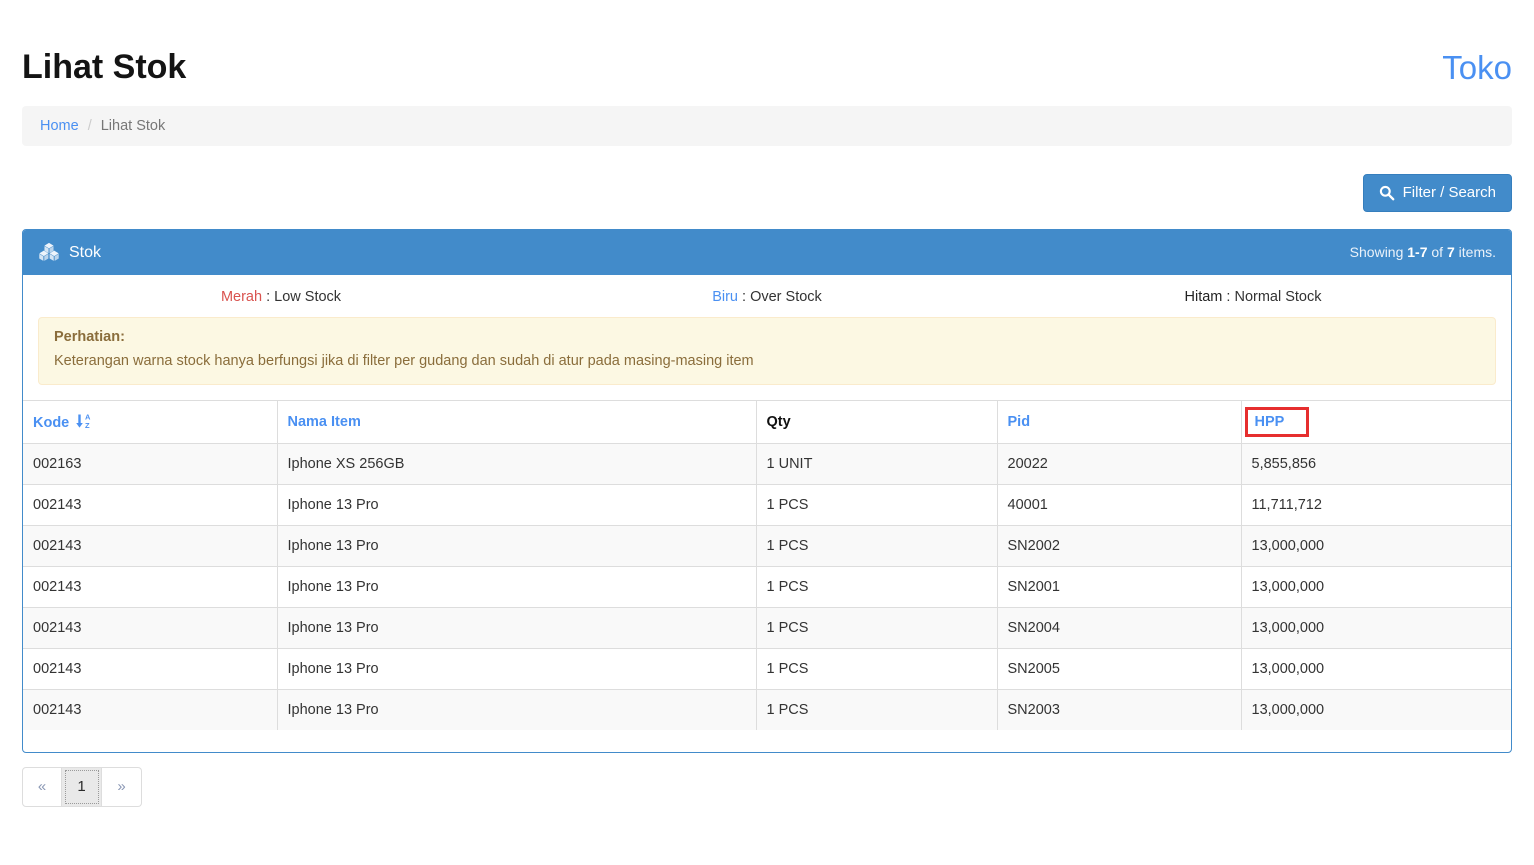 Image resolution: width=1534 pixels, height=865 pixels. I want to click on table-row: 002143 Iphone 13 Pro 1 PCS SN2005 13,000,000, so click(767, 668).